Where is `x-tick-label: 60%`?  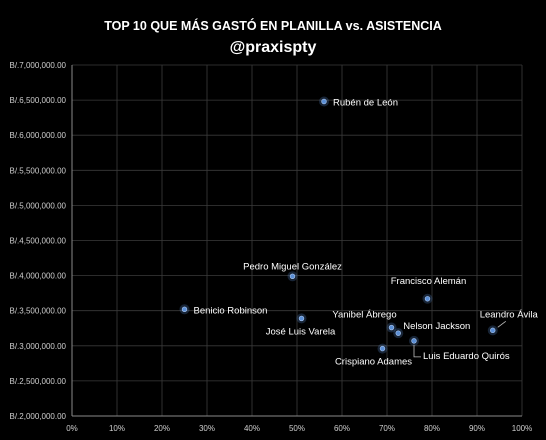 x-tick-label: 60% is located at coordinates (342, 428).